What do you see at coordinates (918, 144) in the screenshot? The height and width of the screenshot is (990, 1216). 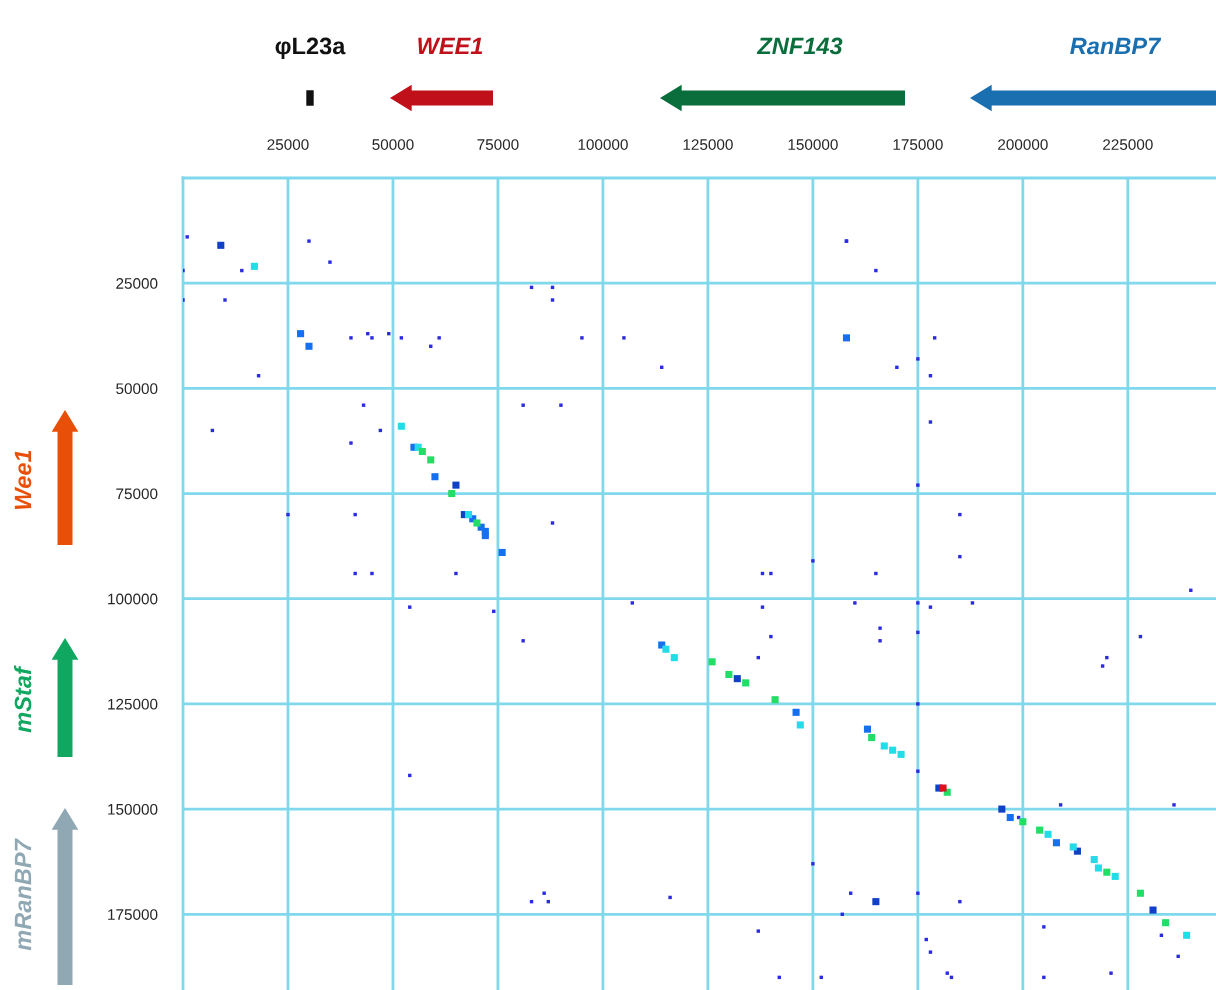 I see `x-tick-label: 175000` at bounding box center [918, 144].